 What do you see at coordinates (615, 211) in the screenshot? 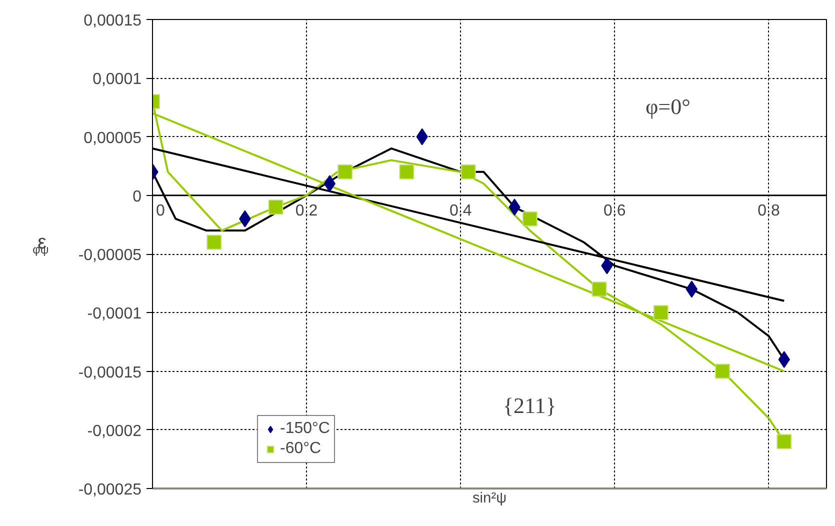
I see `x-tick-label: 0.6` at bounding box center [615, 211].